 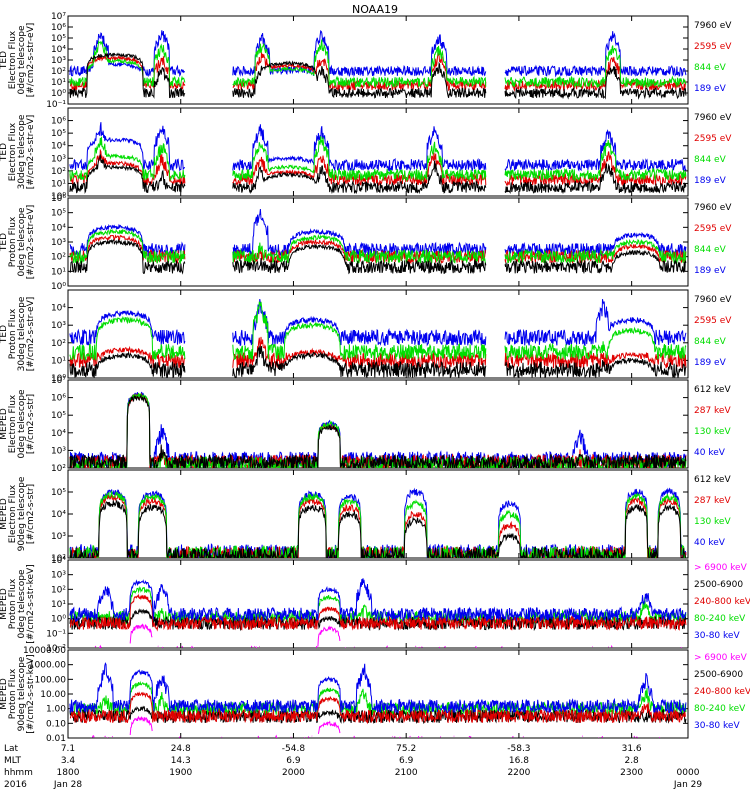 I want to click on legend-entry: 30-80 keV, so click(x=717, y=636).